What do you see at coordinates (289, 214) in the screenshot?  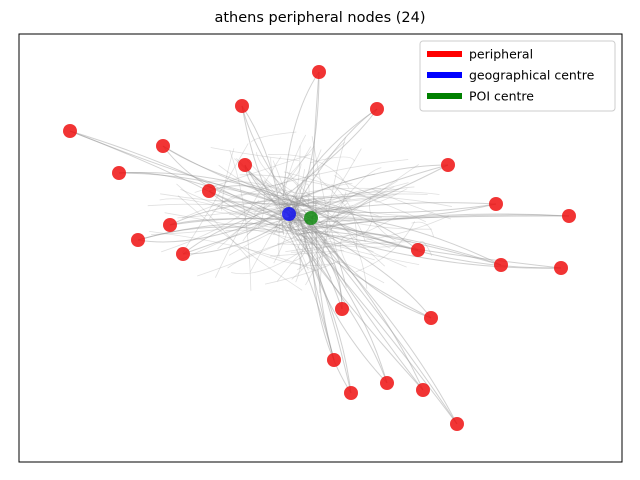 I see `geographical-centre-node` at bounding box center [289, 214].